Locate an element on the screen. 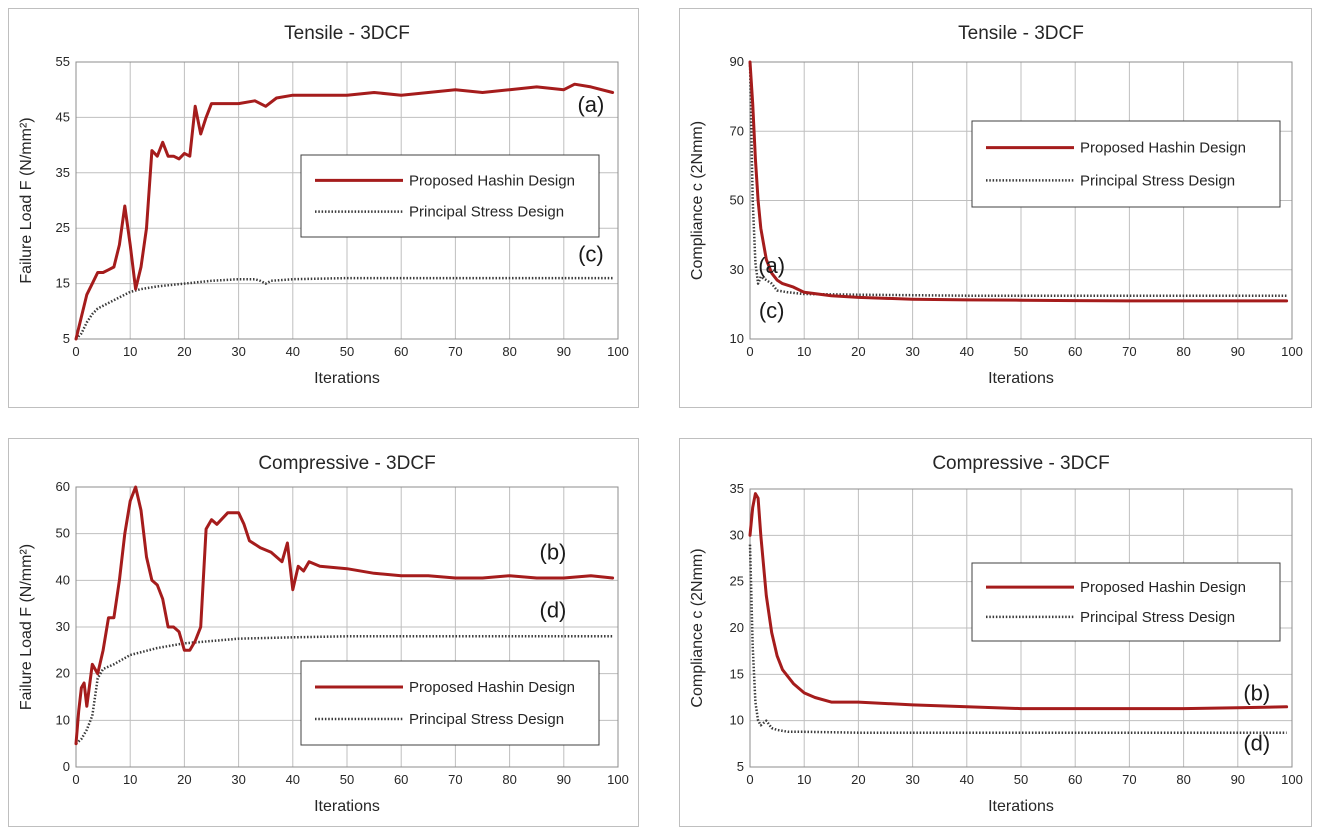  y-tick-label: 55 is located at coordinates (63, 61).